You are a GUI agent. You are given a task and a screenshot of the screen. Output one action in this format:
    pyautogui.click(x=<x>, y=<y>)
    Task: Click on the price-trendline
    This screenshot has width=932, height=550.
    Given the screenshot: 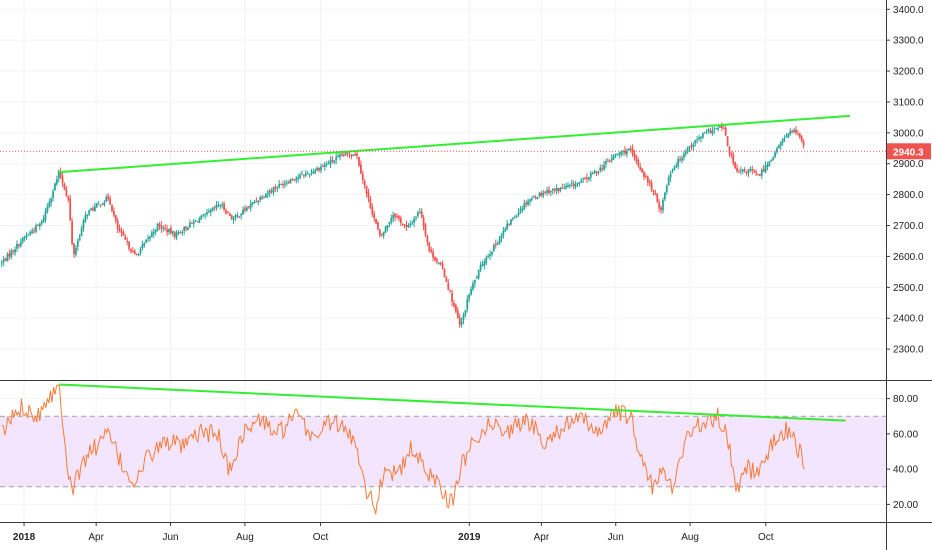 What is the action you would take?
    pyautogui.click(x=455, y=144)
    